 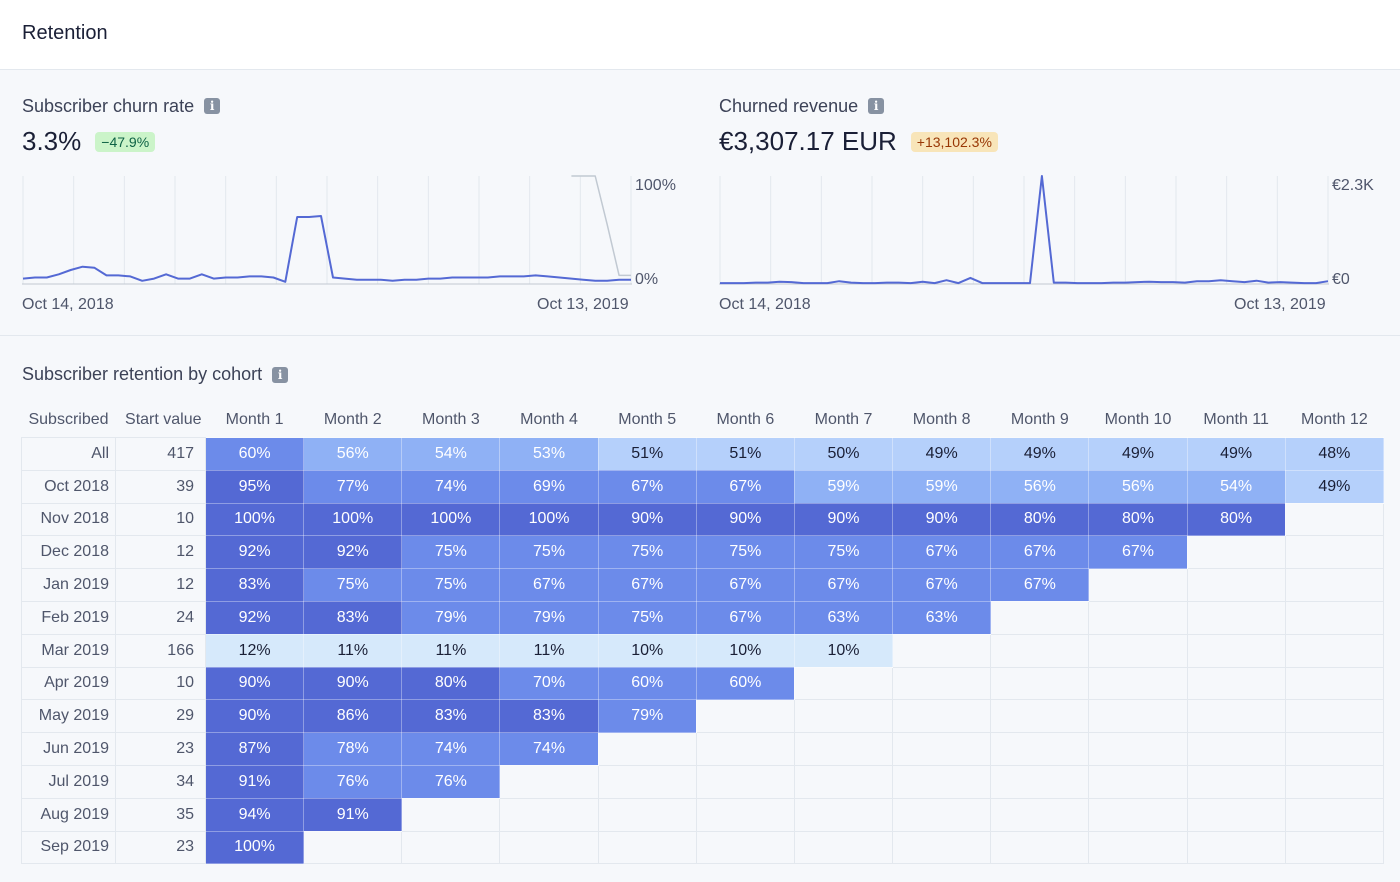 What do you see at coordinates (451, 420) in the screenshot?
I see `column-header: Month 3` at bounding box center [451, 420].